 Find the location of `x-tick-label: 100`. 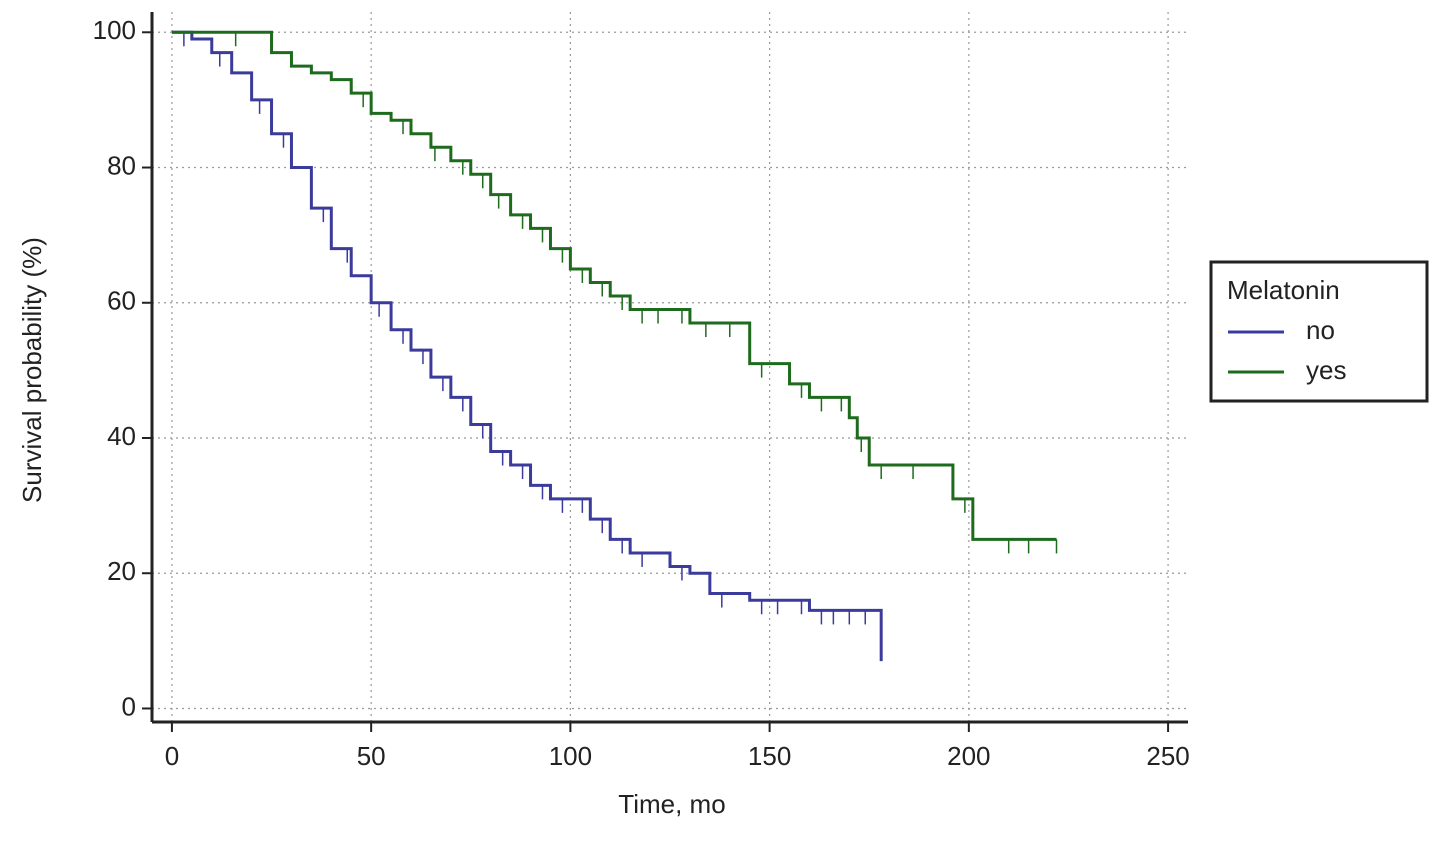

x-tick-label: 100 is located at coordinates (570, 756).